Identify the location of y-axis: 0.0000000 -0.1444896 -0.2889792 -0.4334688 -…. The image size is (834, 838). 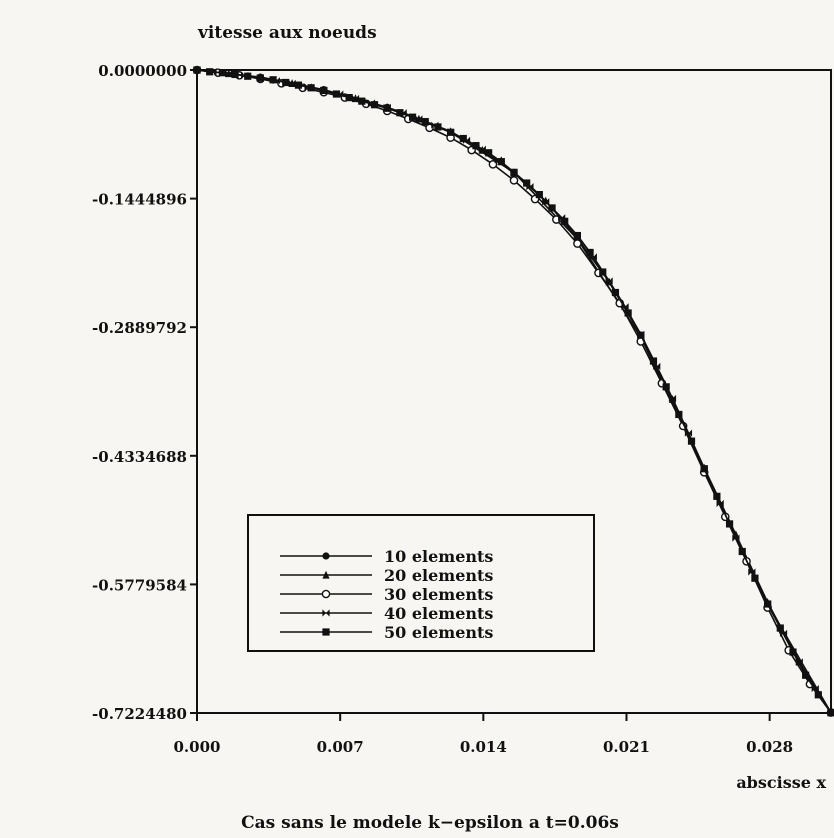
(144, 392).